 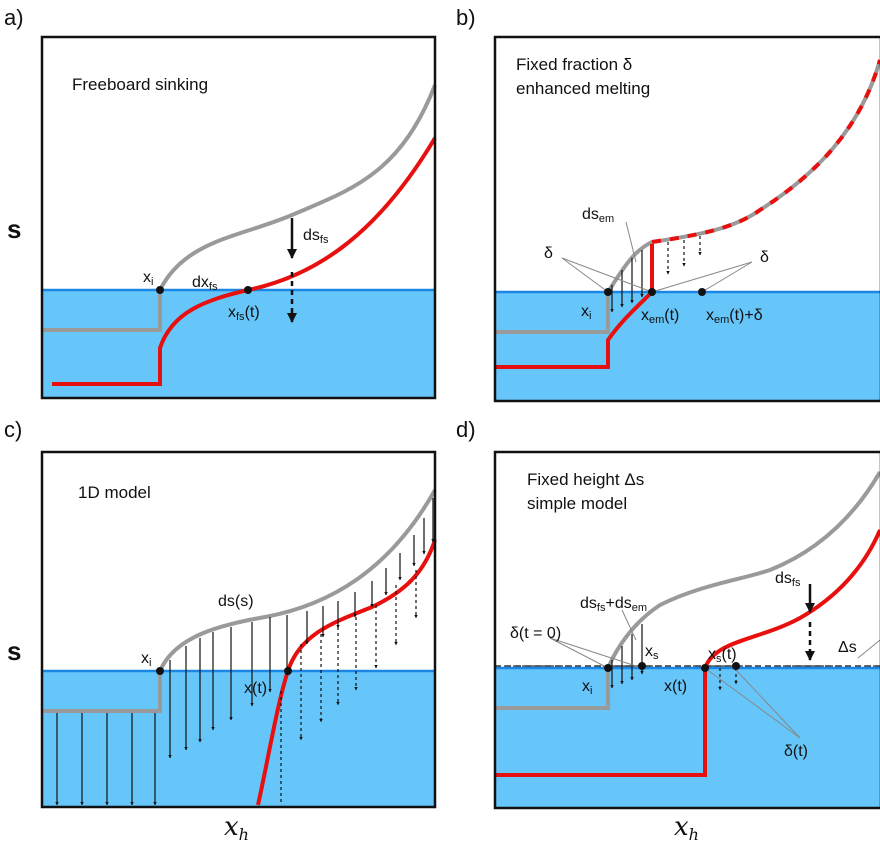 What do you see at coordinates (238, 344) in the screenshot?
I see `panel-a-water` at bounding box center [238, 344].